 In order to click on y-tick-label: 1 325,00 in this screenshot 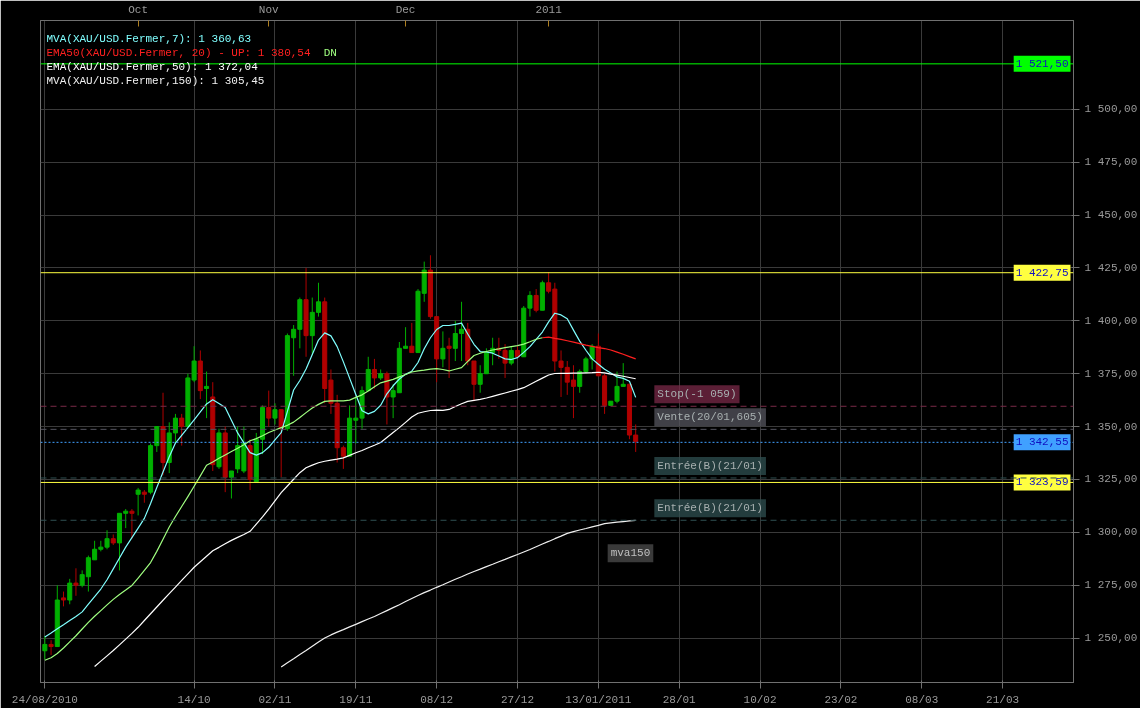, I will do `click(1111, 479)`.